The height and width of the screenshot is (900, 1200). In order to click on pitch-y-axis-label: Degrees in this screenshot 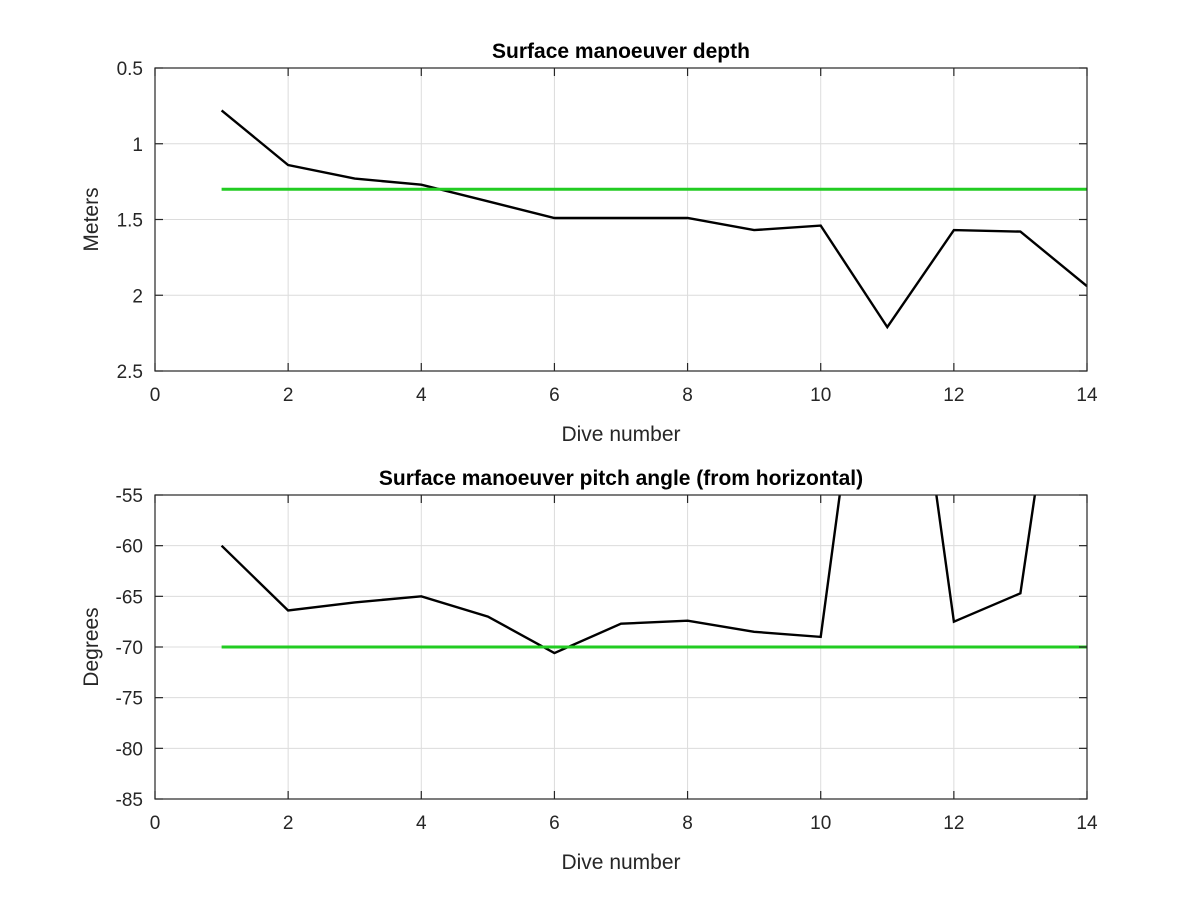, I will do `click(91, 646)`.